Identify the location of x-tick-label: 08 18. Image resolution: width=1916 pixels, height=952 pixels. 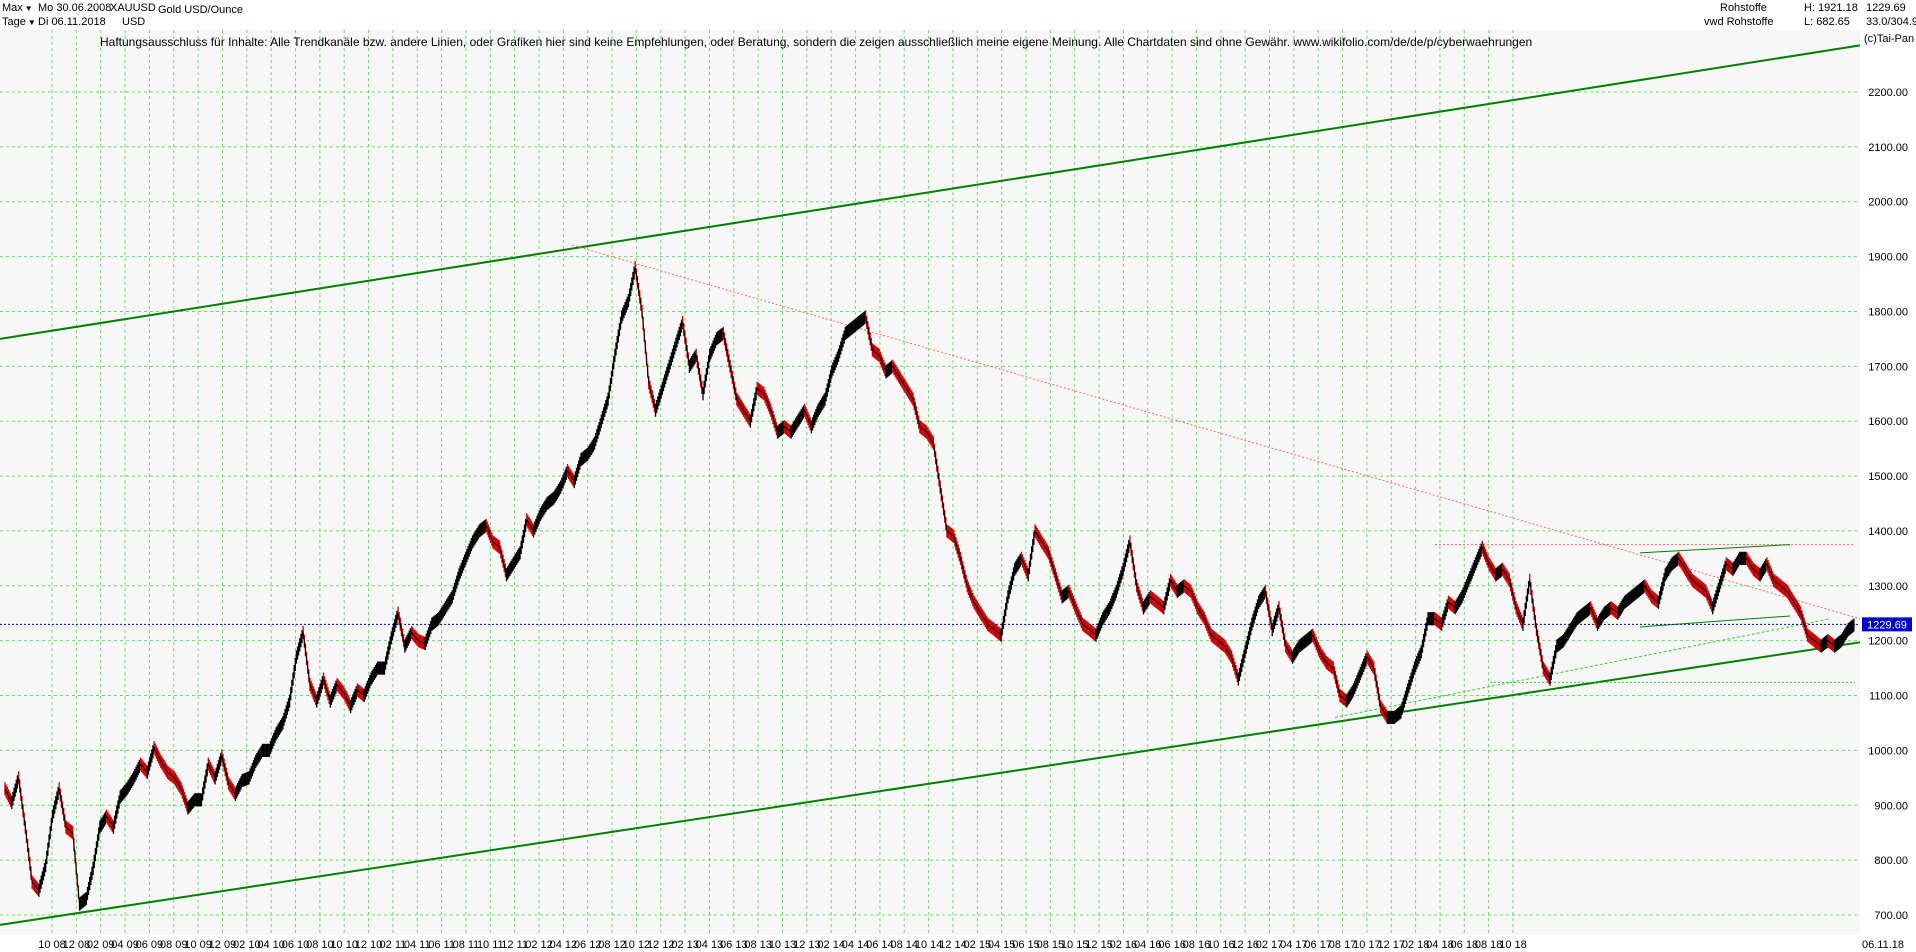
(1489, 945).